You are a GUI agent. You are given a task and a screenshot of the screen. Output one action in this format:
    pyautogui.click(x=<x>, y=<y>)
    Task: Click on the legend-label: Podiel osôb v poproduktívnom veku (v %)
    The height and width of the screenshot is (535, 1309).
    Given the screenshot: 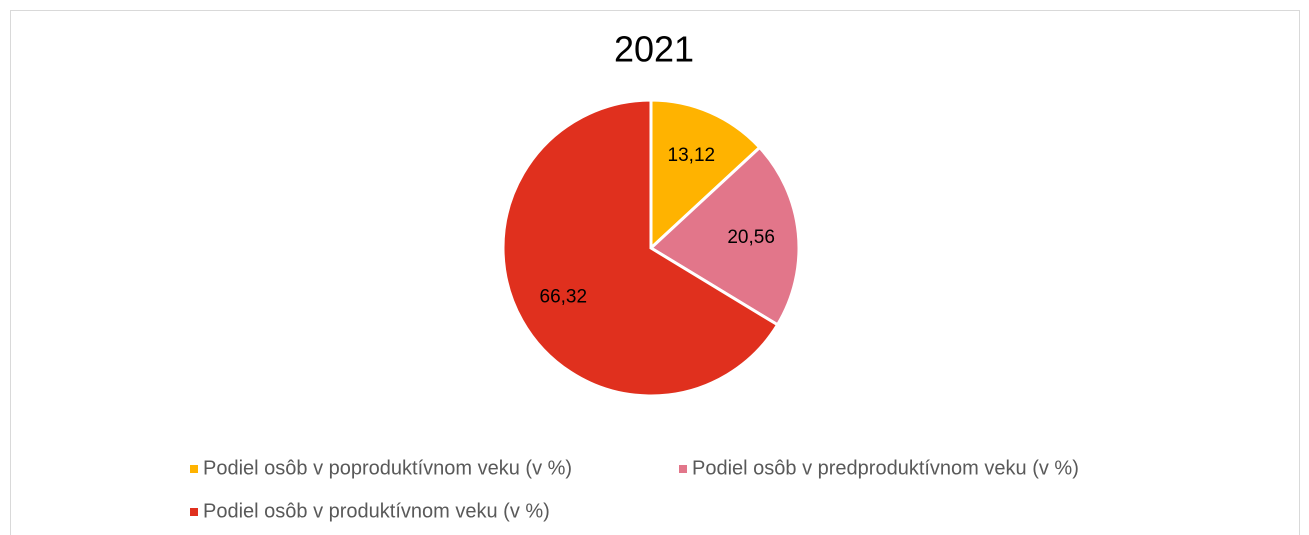 What is the action you would take?
    pyautogui.click(x=387, y=468)
    